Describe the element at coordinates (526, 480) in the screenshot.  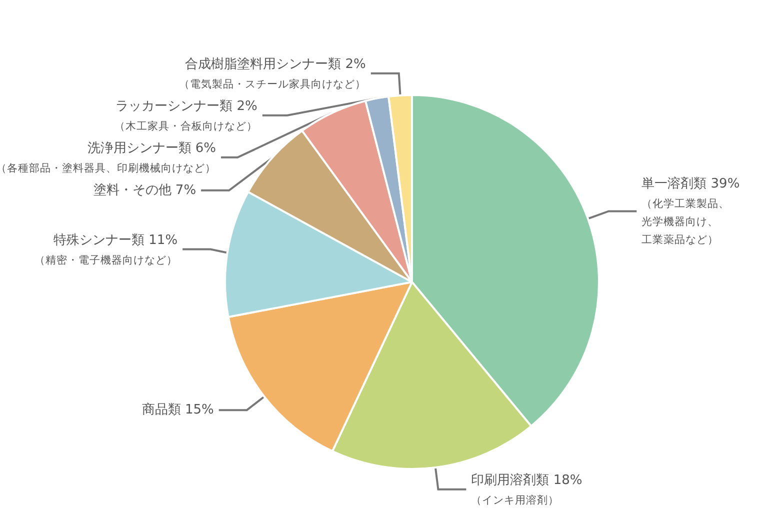
I see `slice-label: 印刷用溶剤類 18%` at that location.